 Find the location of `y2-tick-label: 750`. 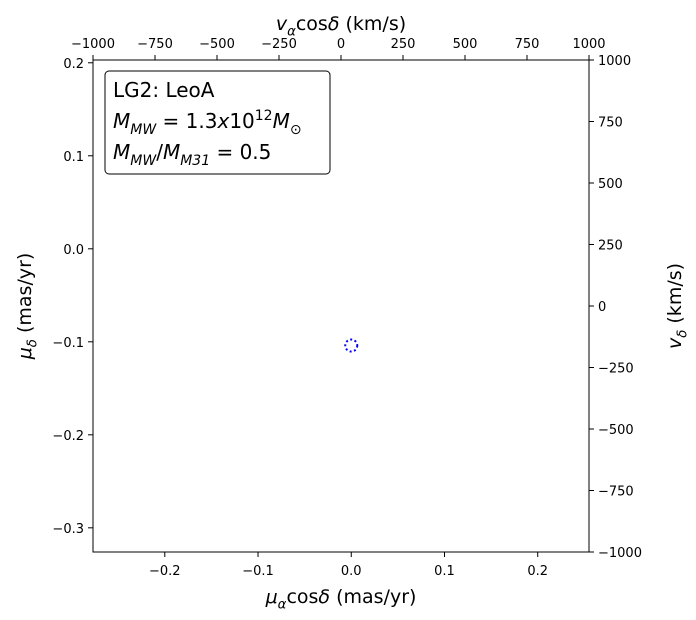

y2-tick-label: 750 is located at coordinates (610, 123).